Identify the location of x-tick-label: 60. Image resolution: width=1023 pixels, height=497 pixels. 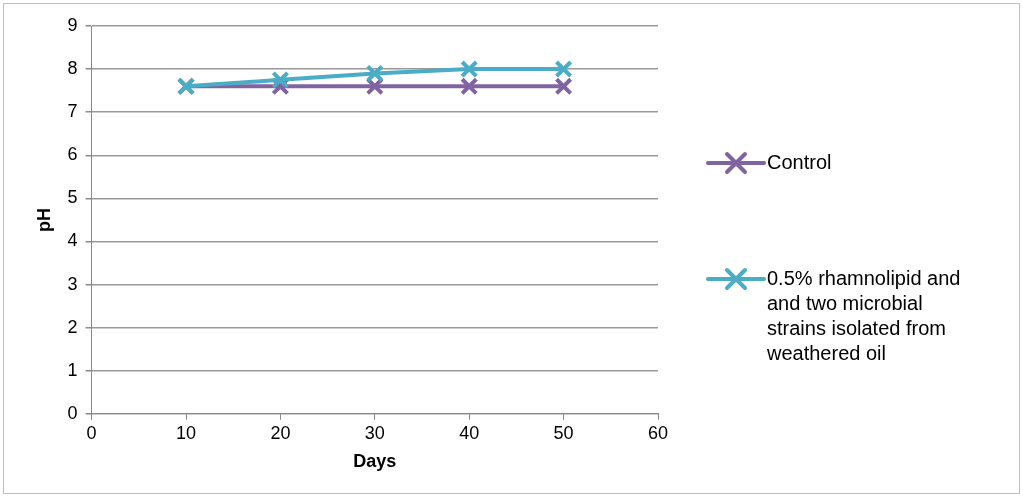
(658, 432).